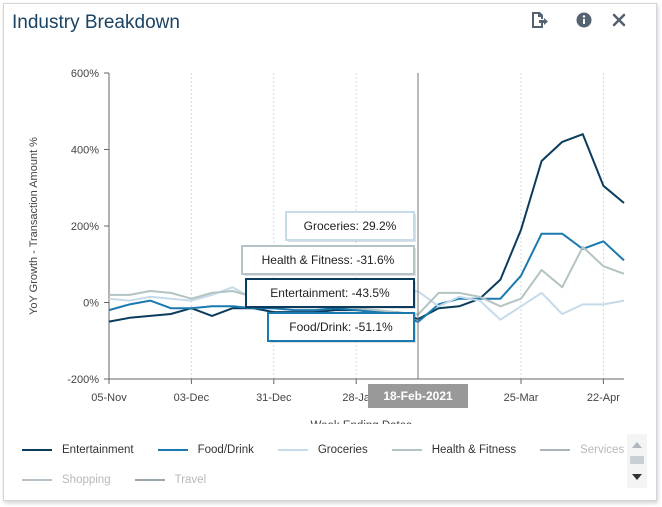  I want to click on legend-label: Travel, so click(190, 480).